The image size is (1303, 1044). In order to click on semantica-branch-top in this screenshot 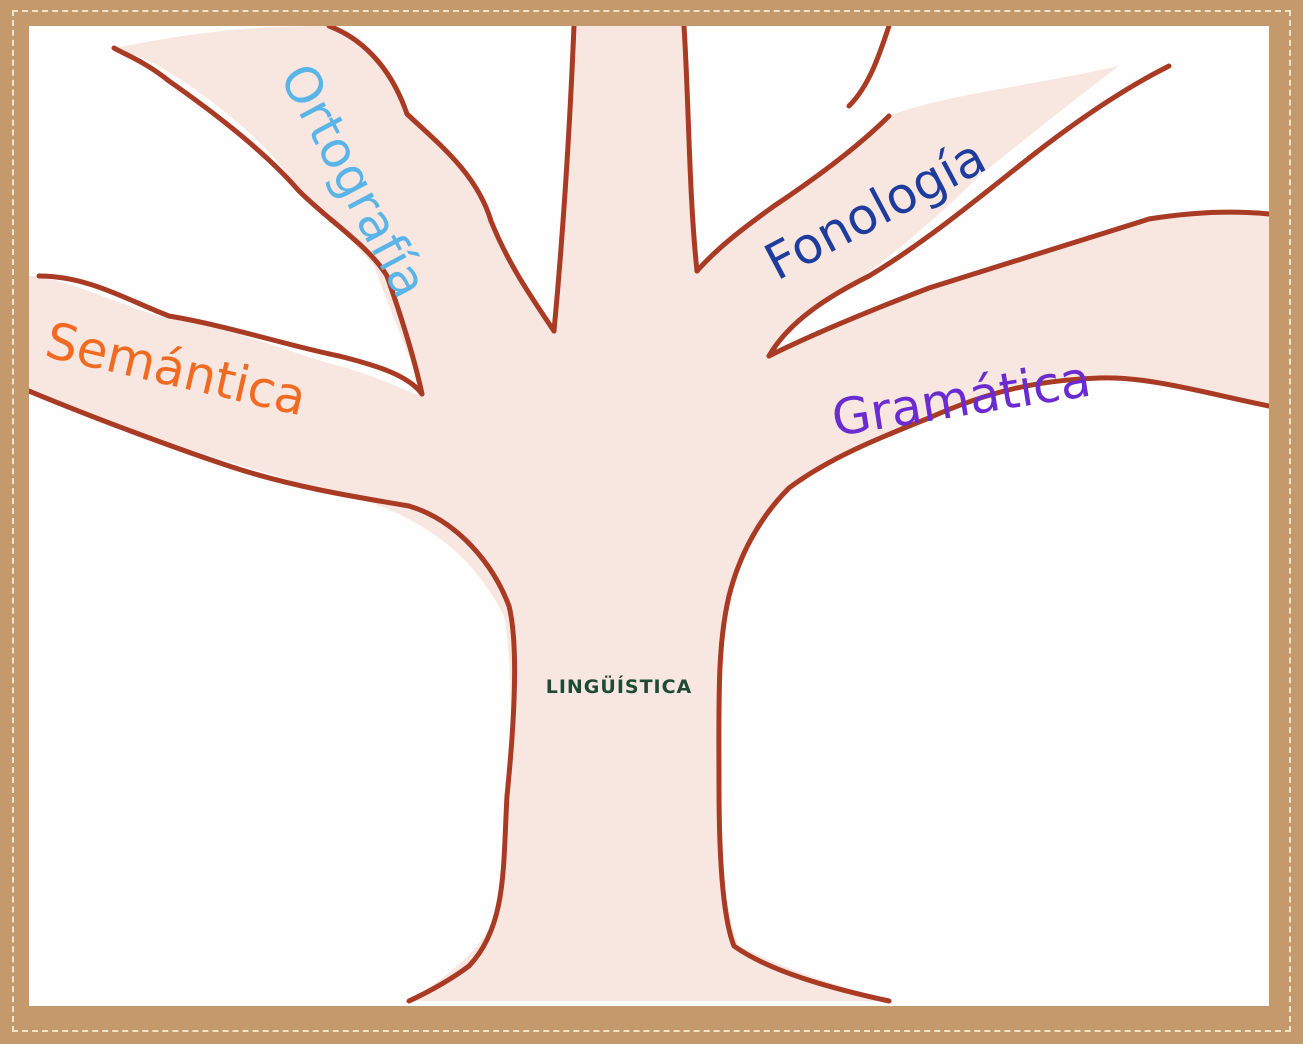, I will do `click(230, 335)`.